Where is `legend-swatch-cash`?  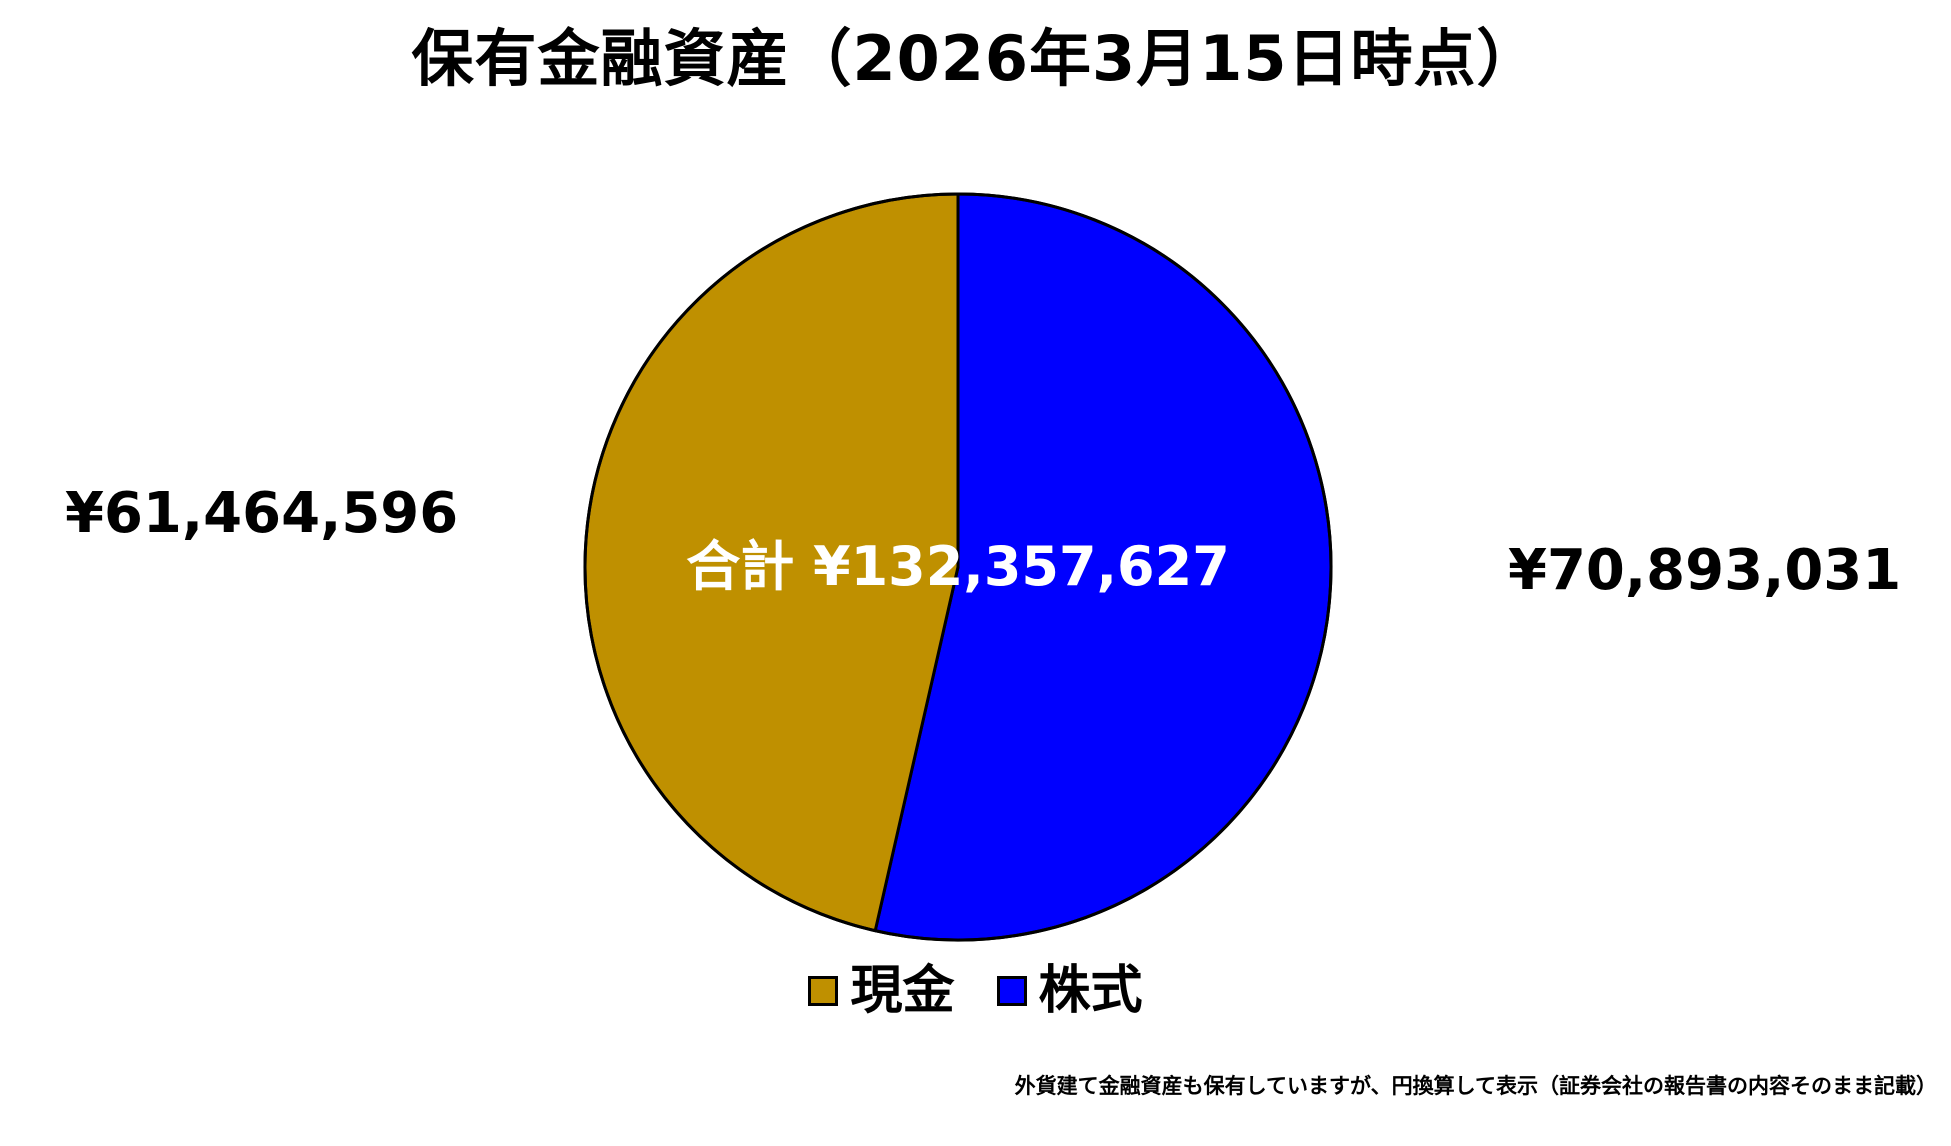
legend-swatch-cash is located at coordinates (823, 991).